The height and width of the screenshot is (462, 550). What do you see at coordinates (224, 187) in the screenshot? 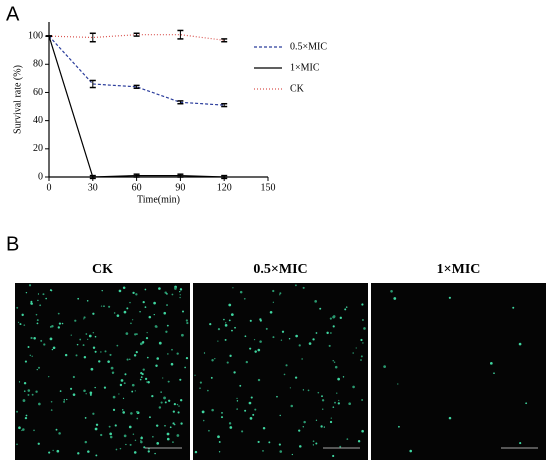
I see `x-tick-label: 120` at bounding box center [224, 187].